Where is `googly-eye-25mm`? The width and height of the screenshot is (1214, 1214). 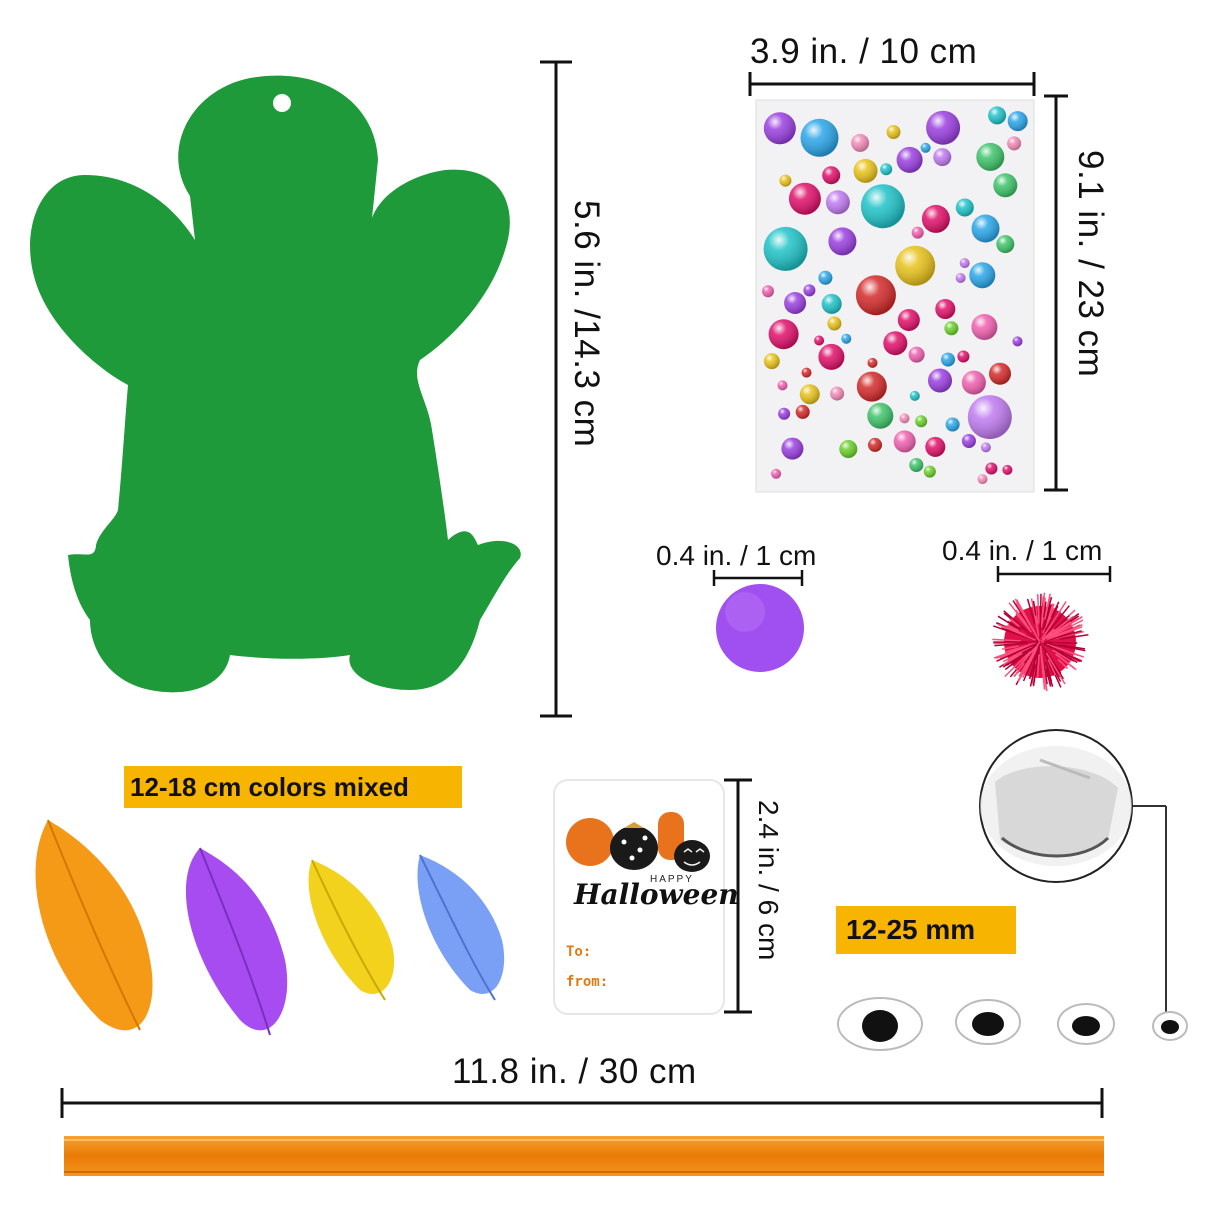
googly-eye-25mm is located at coordinates (880, 1024).